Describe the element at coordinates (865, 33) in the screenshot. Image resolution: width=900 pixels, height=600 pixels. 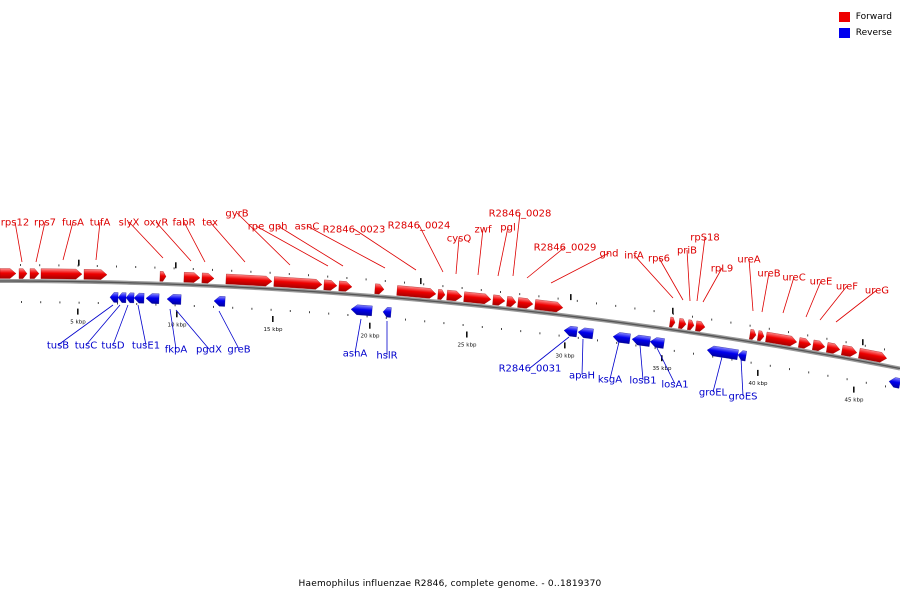
I see `legend-reverse: Reverse` at that location.